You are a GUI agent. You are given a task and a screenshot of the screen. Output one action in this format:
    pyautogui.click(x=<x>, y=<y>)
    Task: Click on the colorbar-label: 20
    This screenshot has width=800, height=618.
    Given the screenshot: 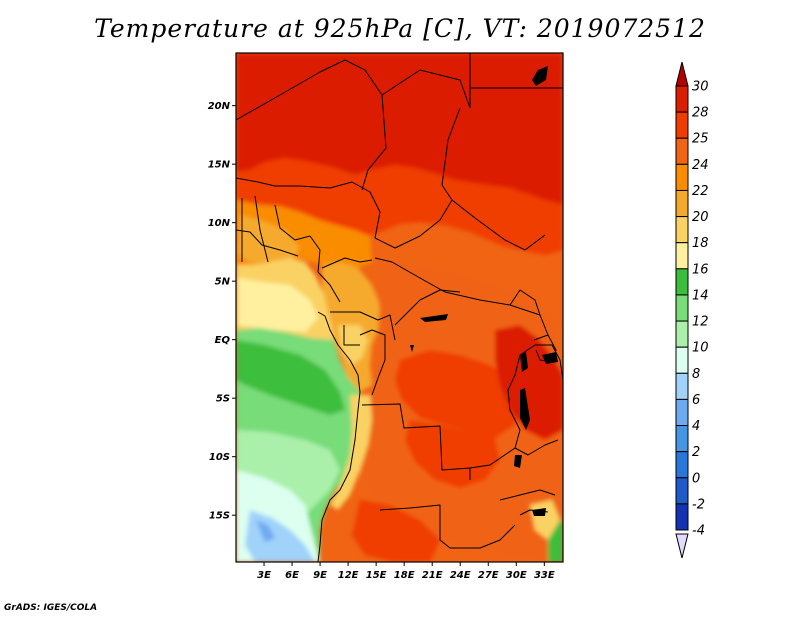 What is the action you would take?
    pyautogui.click(x=700, y=217)
    